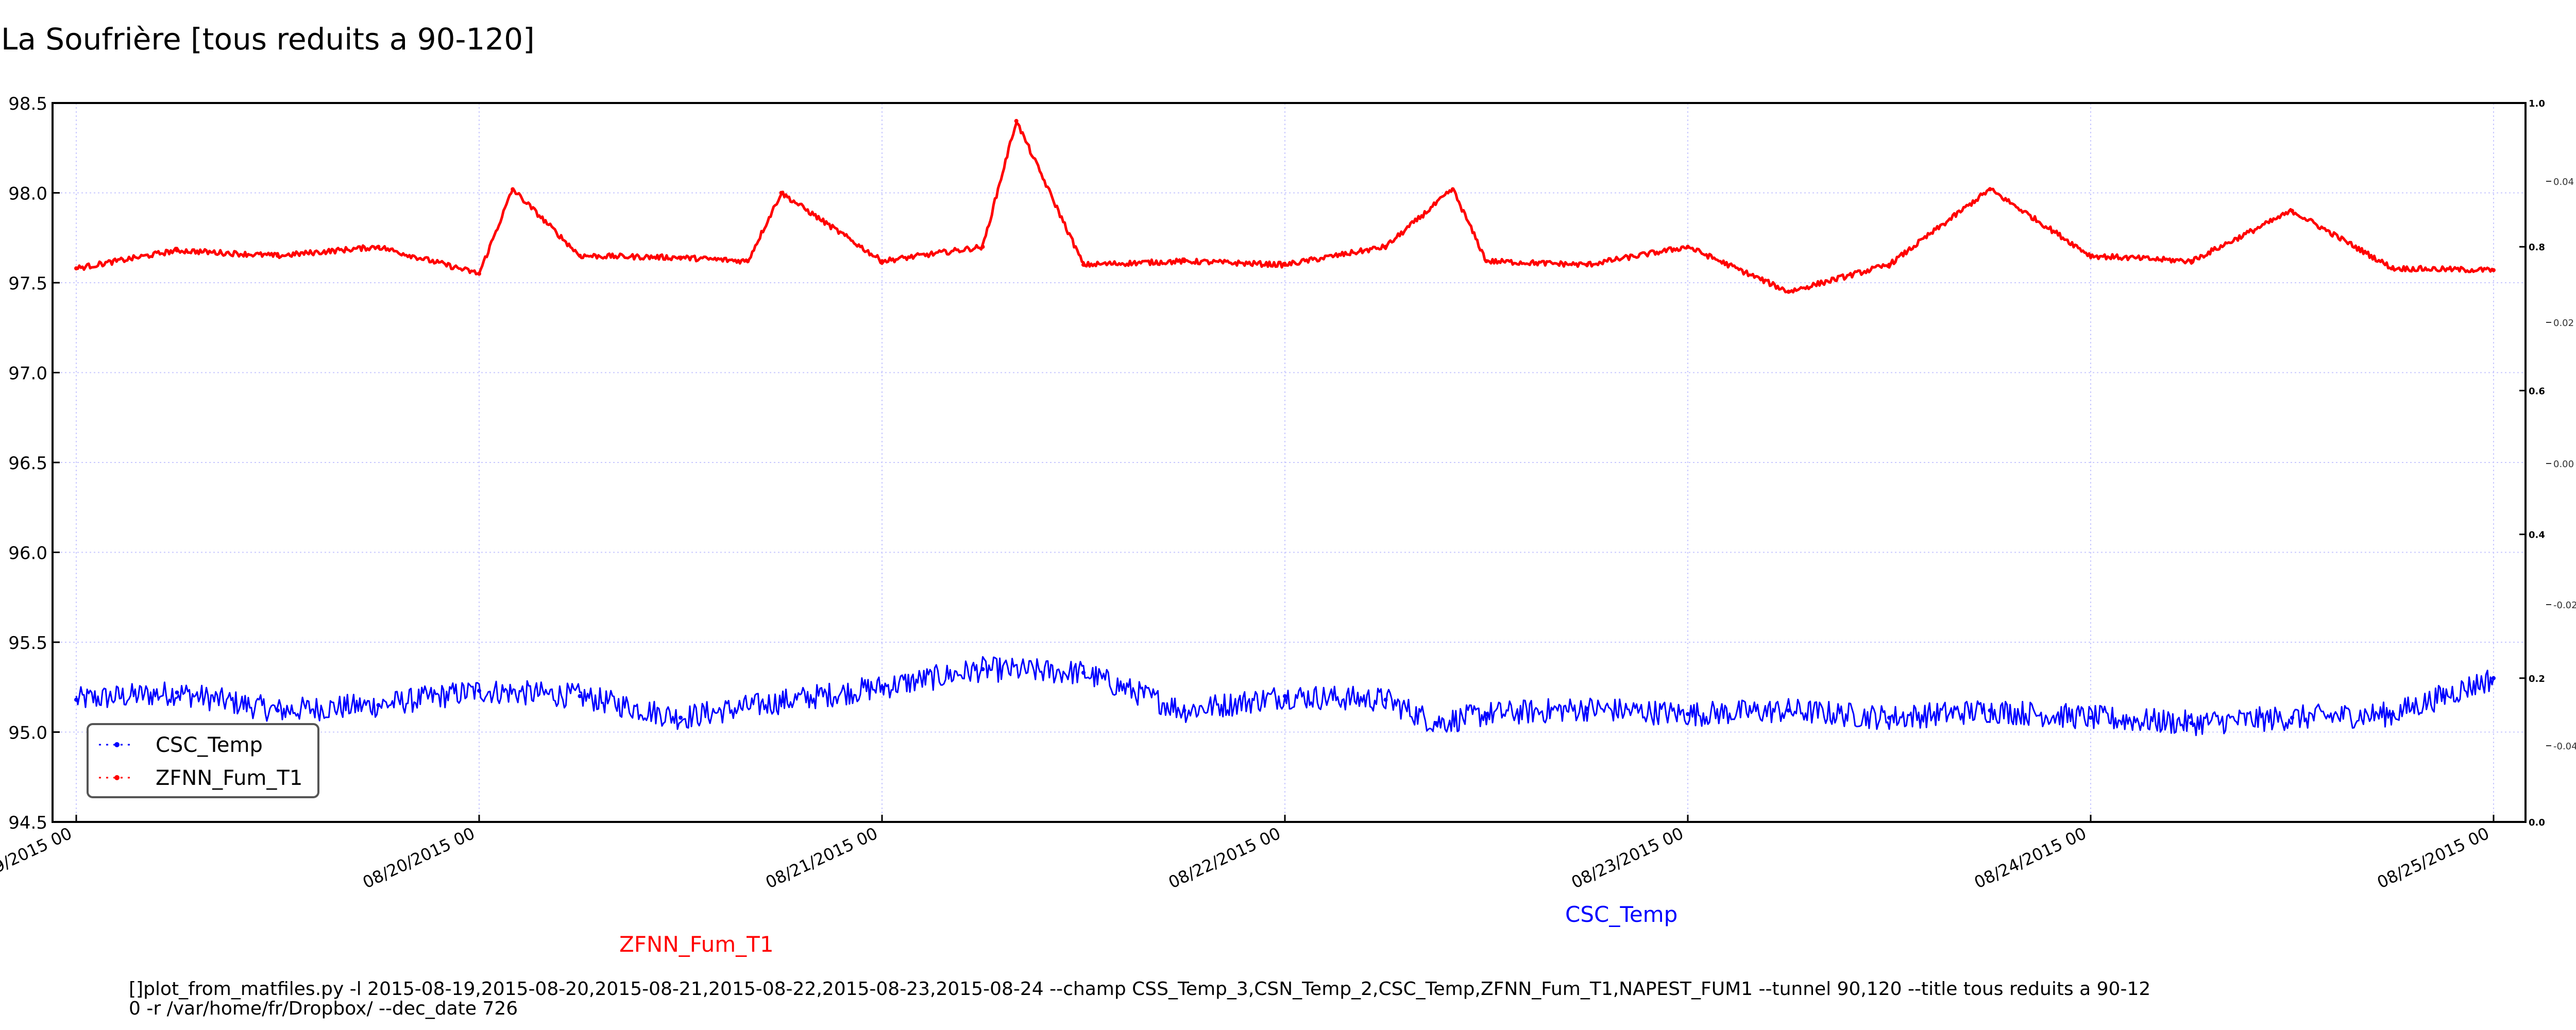 Image resolution: width=2576 pixels, height=1030 pixels. Describe the element at coordinates (209, 745) in the screenshot. I see `legend-label-csc: CSC_Temp` at that location.